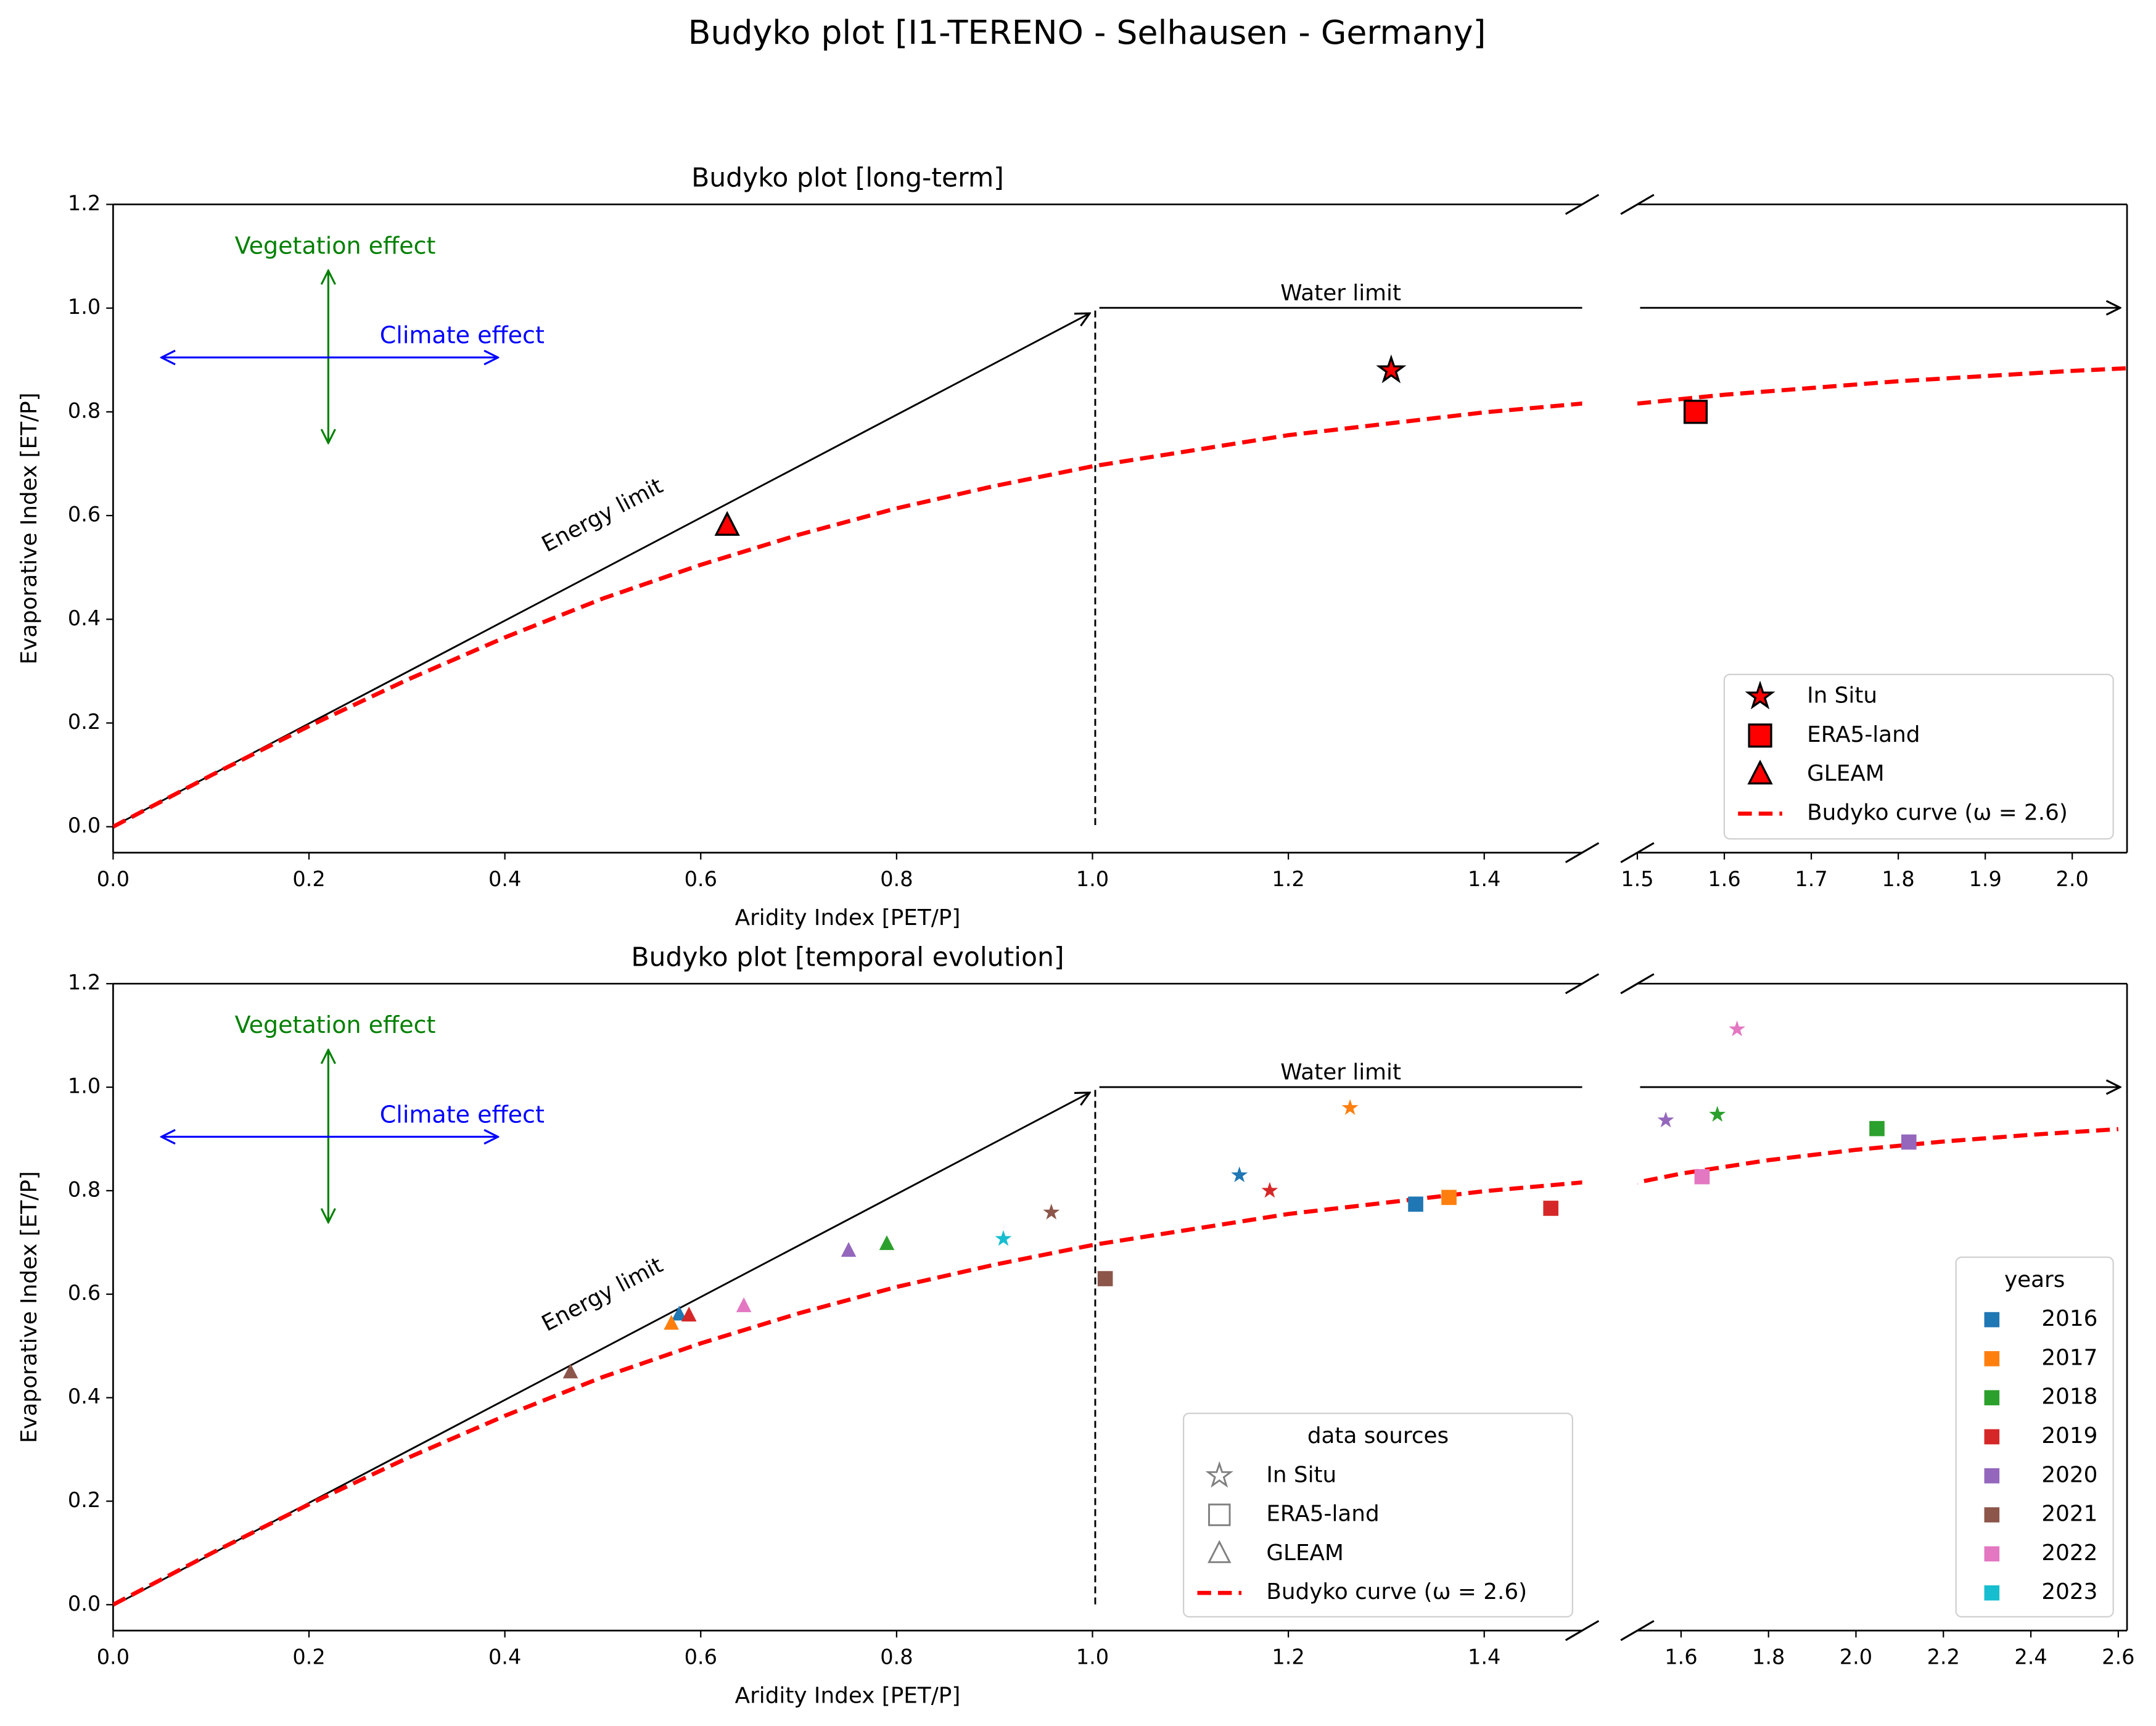 This screenshot has width=2156, height=1726. Describe the element at coordinates (601, 1350) in the screenshot. I see `energy-limit-arrow` at that location.